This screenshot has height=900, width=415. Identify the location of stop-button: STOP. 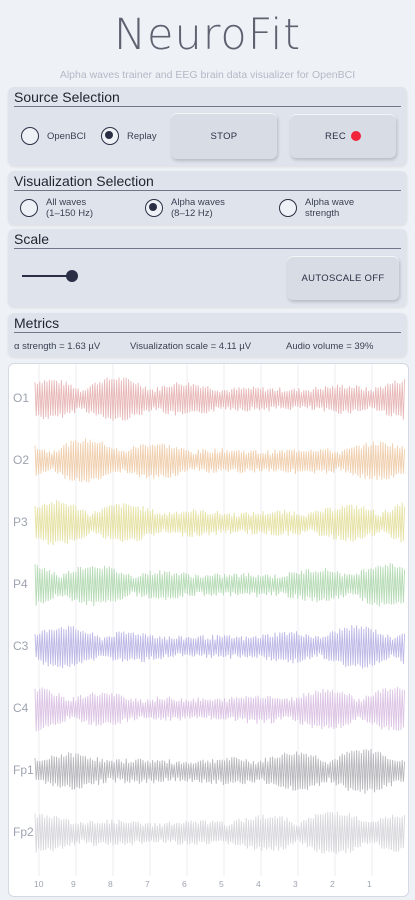
(224, 136).